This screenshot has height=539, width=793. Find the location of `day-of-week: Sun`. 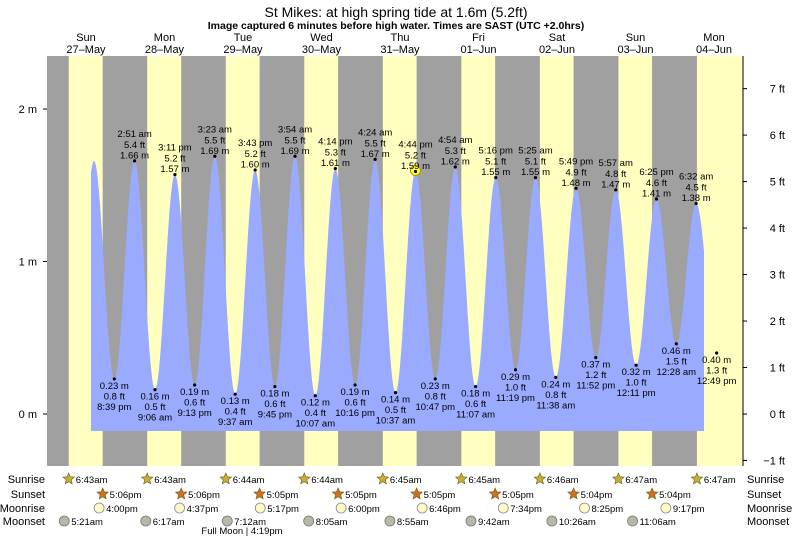

day-of-week: Sun is located at coordinates (86, 38).